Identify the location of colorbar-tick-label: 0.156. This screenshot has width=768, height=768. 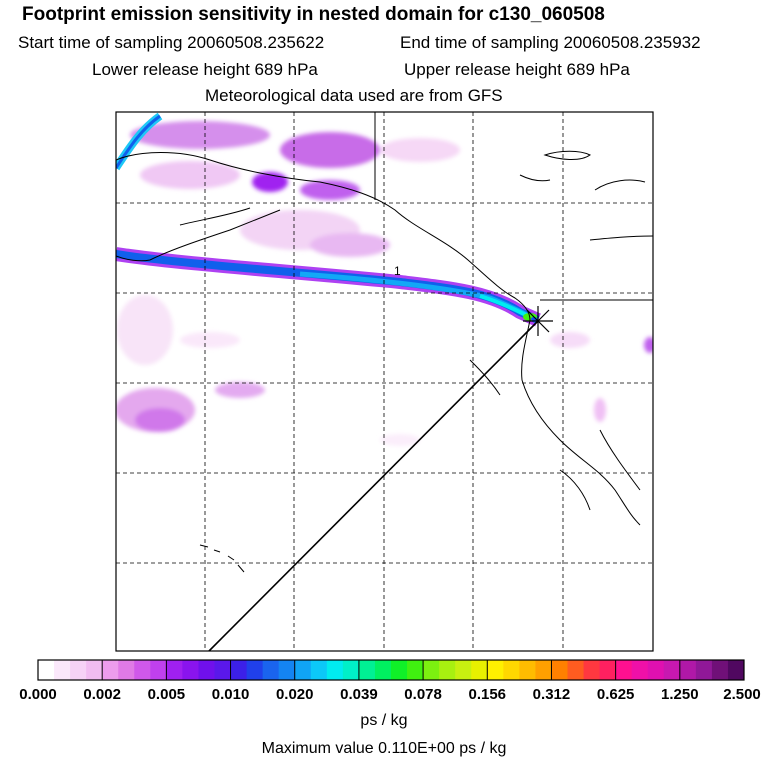
(487, 694).